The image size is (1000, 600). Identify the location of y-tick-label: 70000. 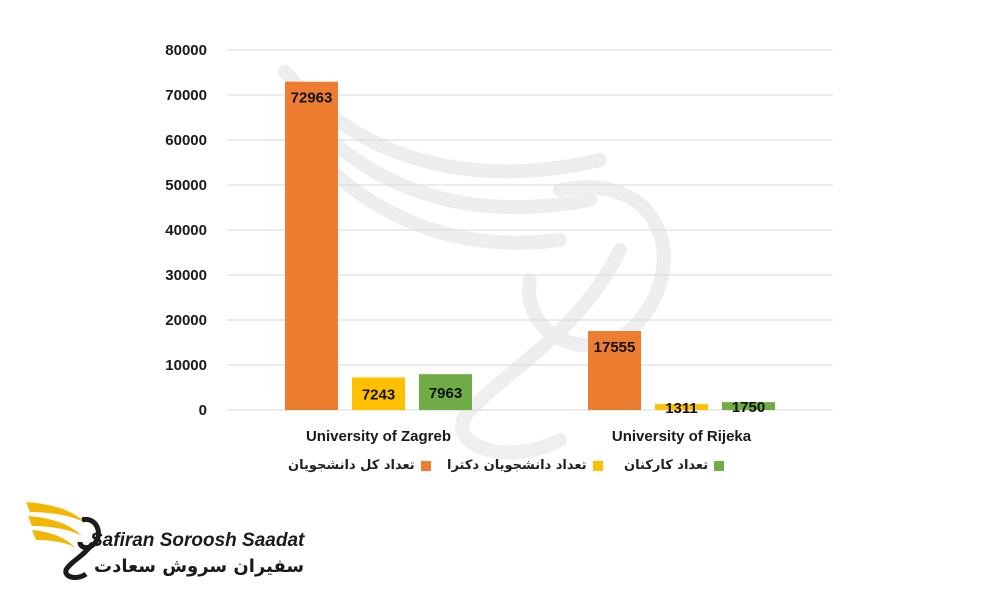
(186, 95).